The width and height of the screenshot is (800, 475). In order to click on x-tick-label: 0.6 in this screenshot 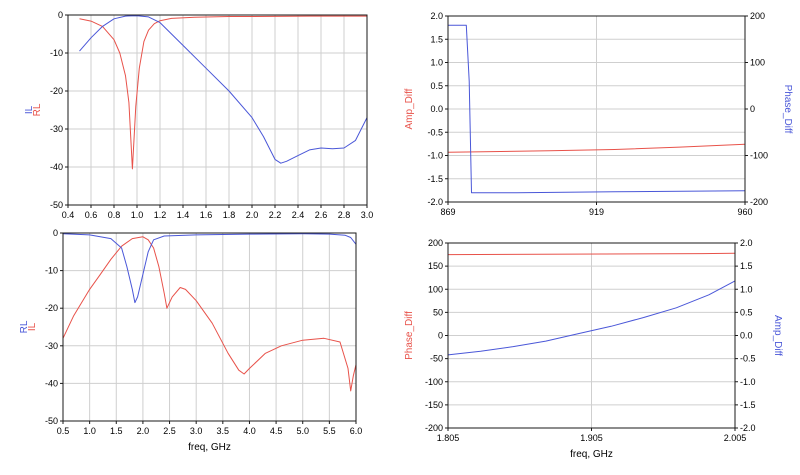, I will do `click(91, 215)`.